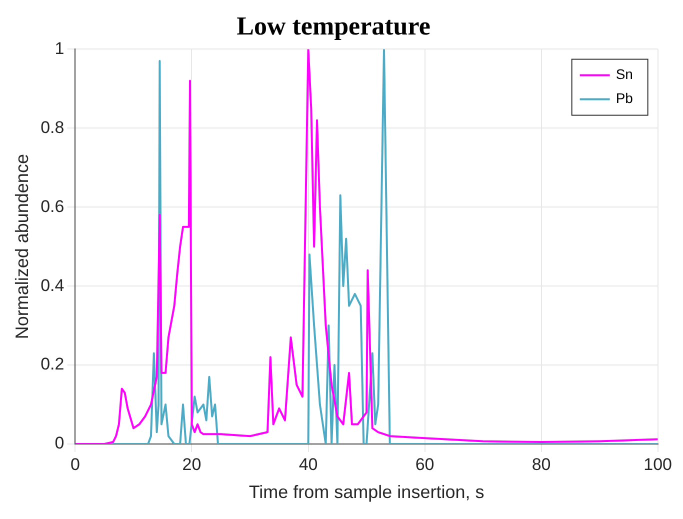  Describe the element at coordinates (52, 285) in the screenshot. I see `y-tick-label: 0.4` at that location.